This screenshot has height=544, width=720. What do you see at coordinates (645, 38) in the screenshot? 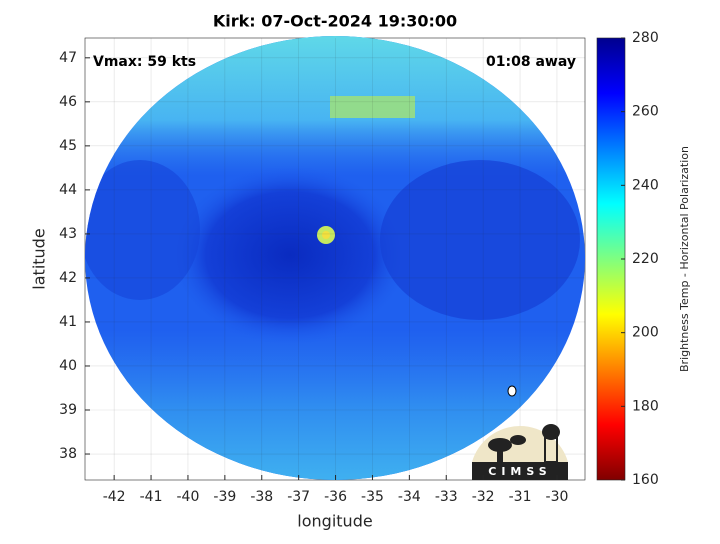
I see `colorbar-tick-label: 280` at bounding box center [645, 38].